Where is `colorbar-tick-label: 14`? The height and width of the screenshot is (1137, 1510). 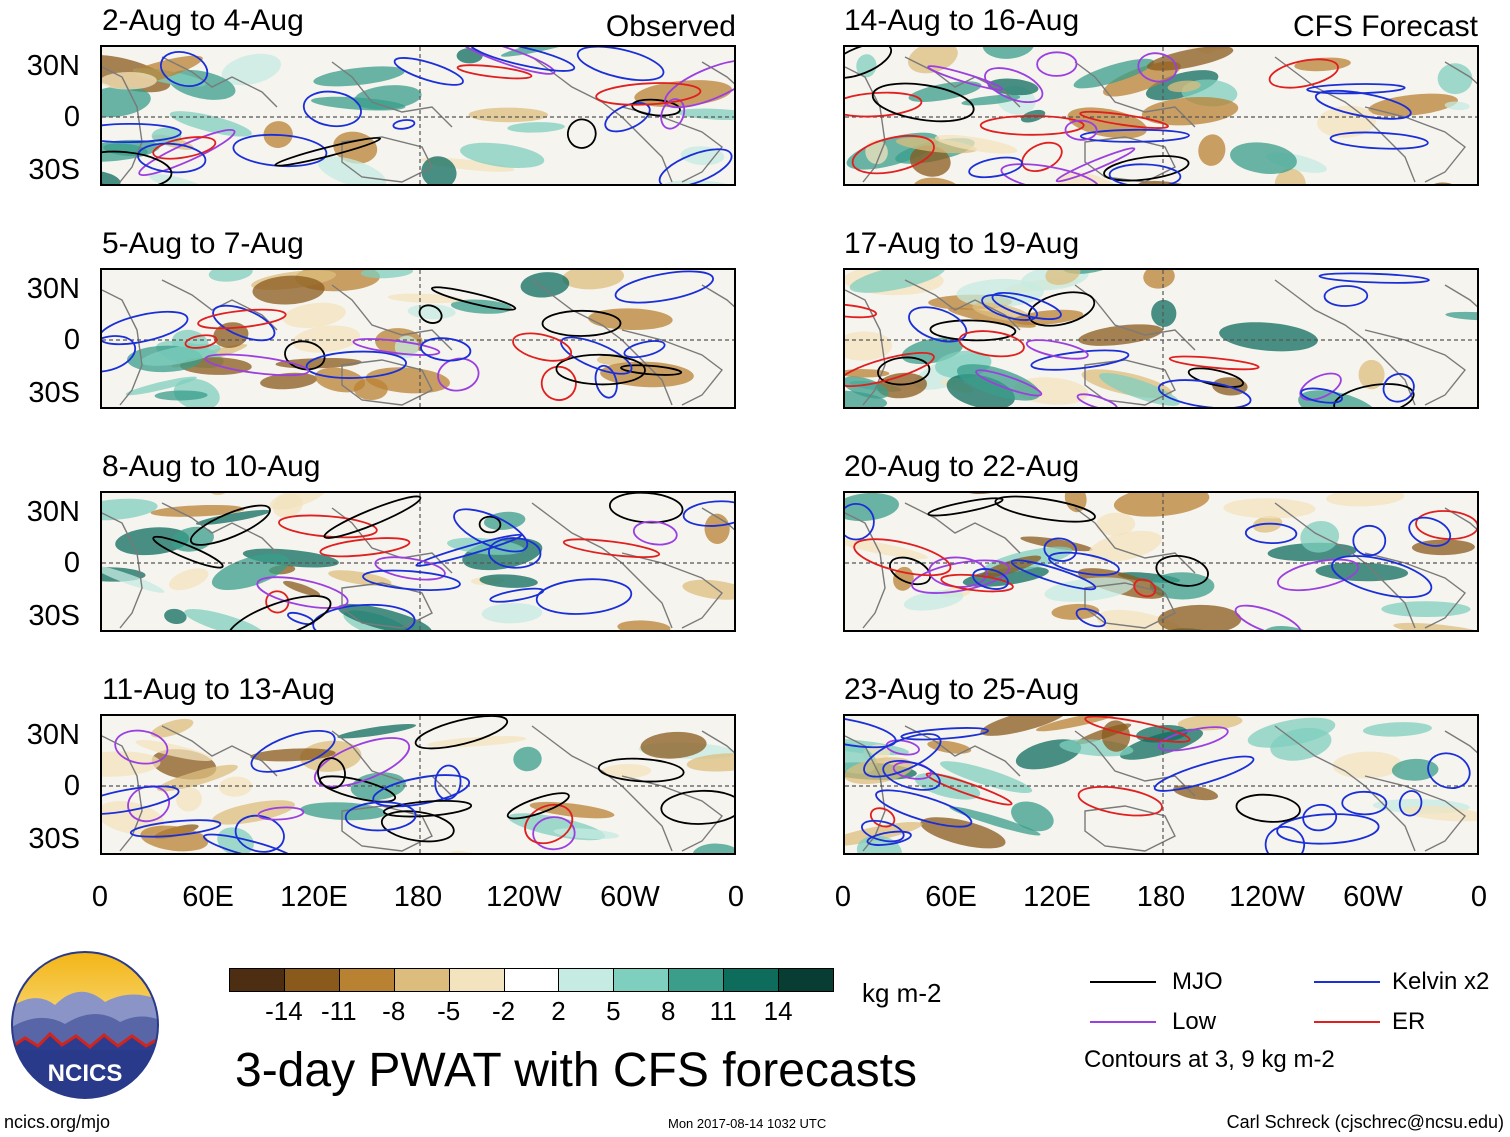
colorbar-tick-label: 14 is located at coordinates (778, 1011).